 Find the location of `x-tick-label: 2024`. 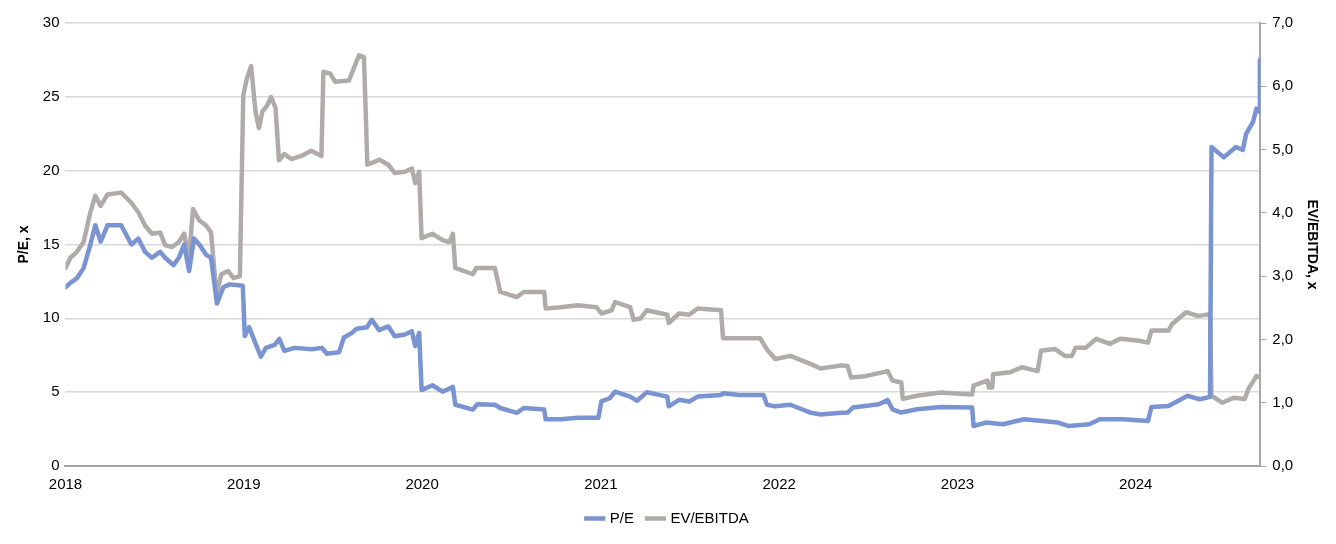

x-tick-label: 2024 is located at coordinates (1136, 484).